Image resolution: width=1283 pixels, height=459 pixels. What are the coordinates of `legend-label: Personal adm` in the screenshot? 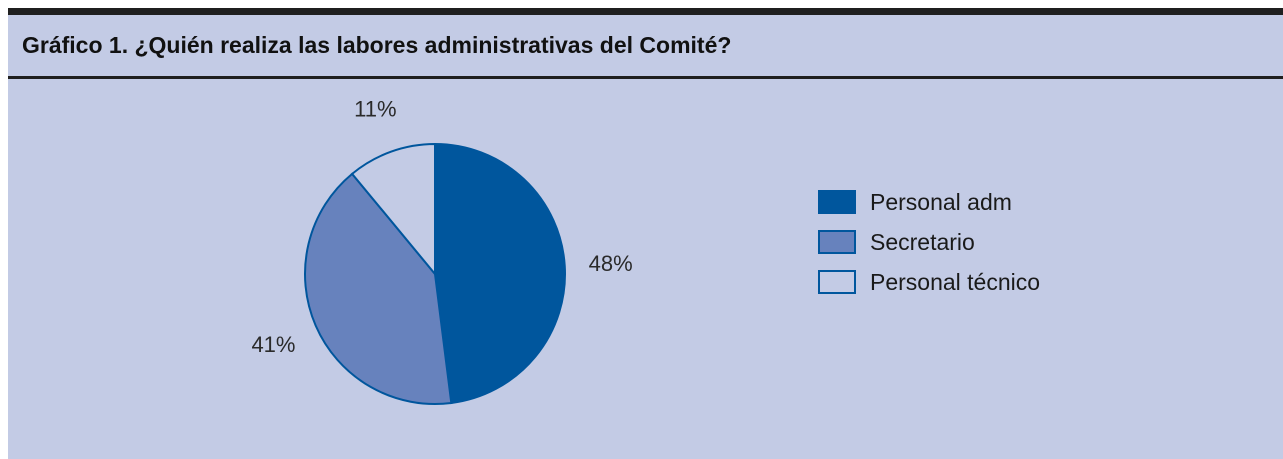 It's located at (941, 201).